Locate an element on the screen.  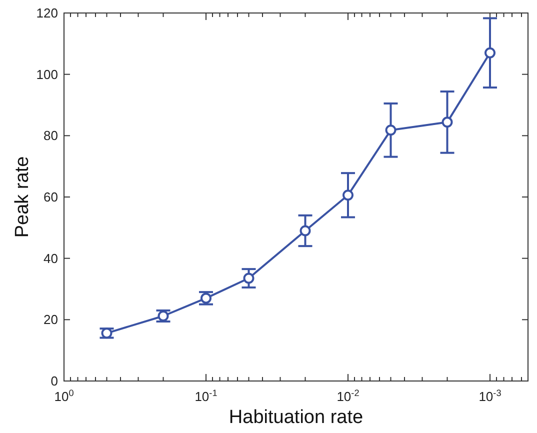
x-axis-title: Habituation rate is located at coordinates (296, 417).